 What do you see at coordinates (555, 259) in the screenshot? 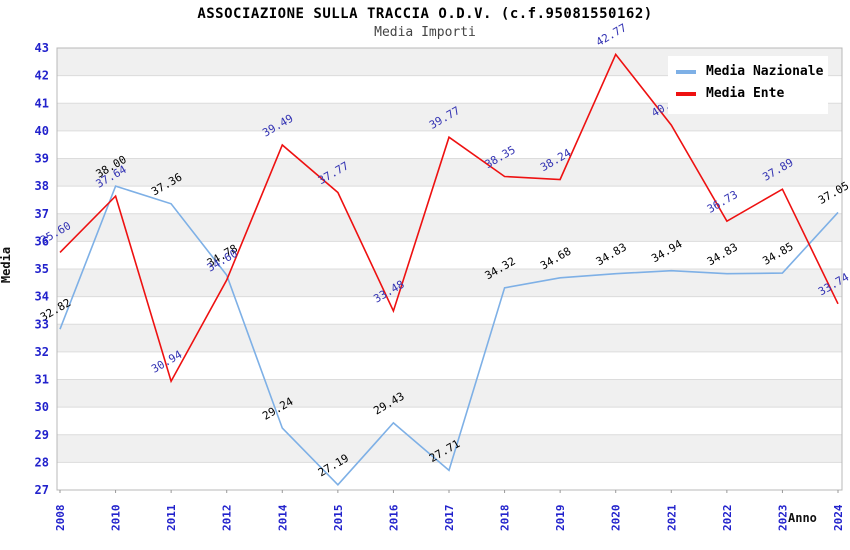
I see `point-label: 34.68` at bounding box center [555, 259].